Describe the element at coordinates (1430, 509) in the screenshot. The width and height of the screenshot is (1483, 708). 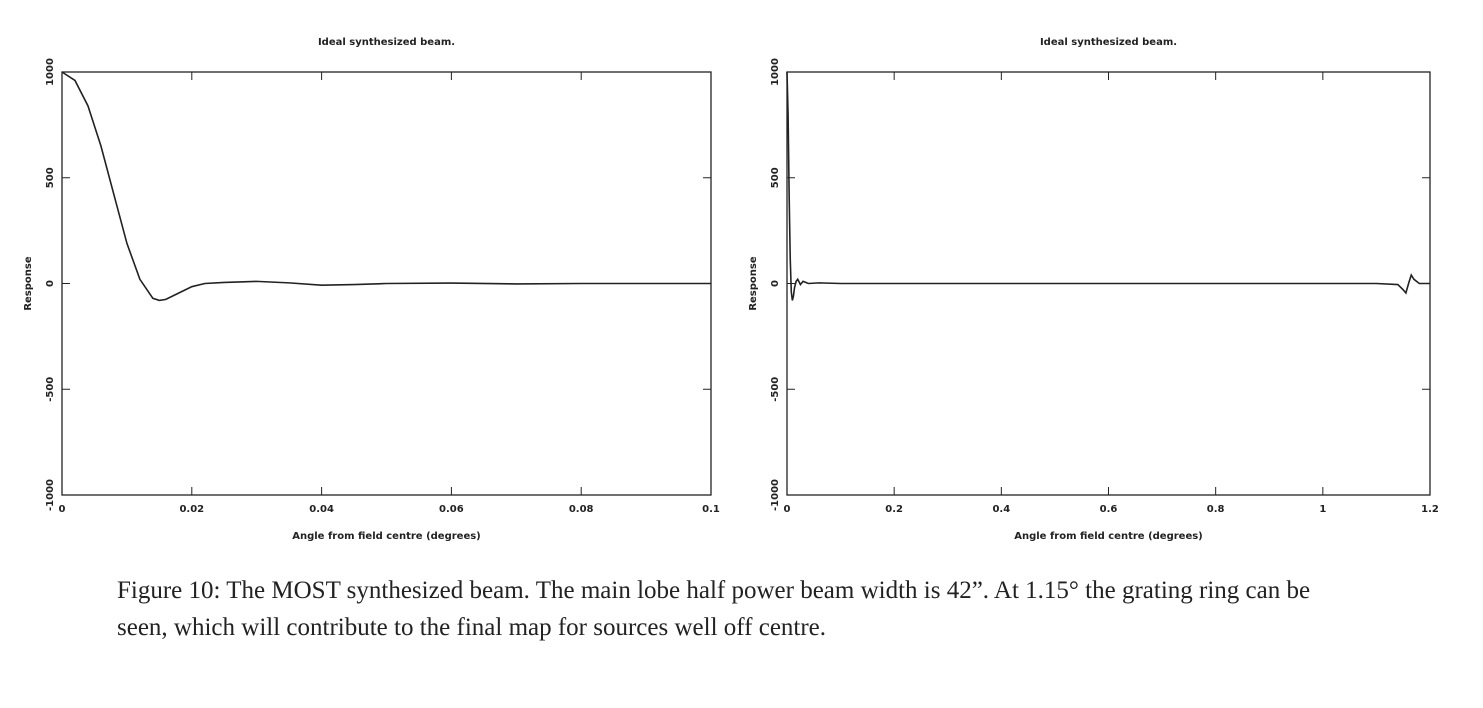
I see `x-tick-label: 1.2` at that location.